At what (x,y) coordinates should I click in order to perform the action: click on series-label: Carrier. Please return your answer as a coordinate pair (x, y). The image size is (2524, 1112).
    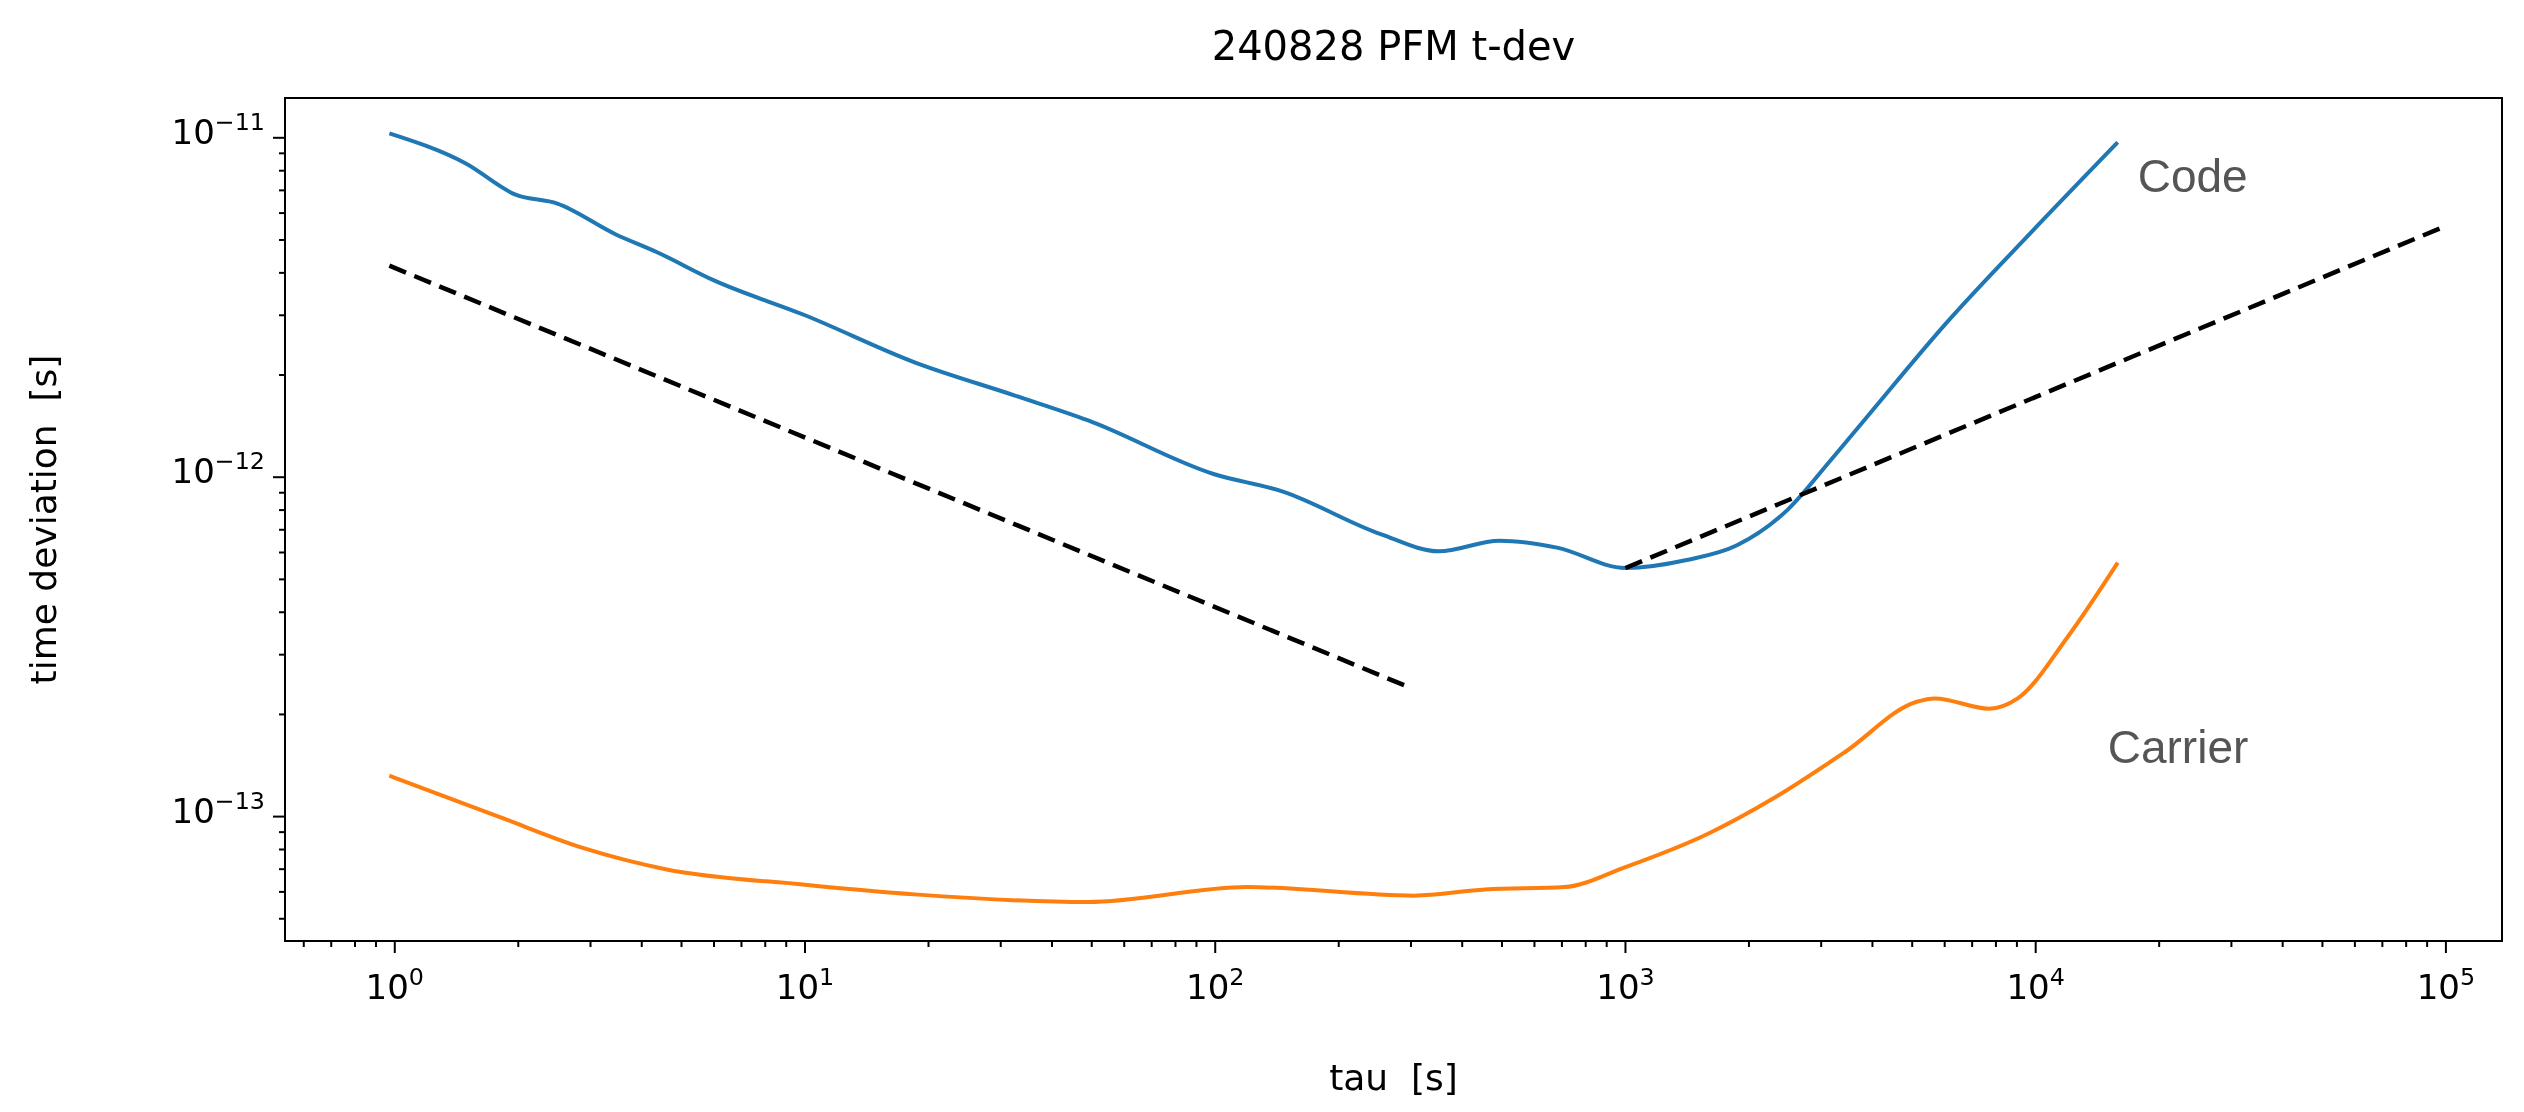
    Looking at the image, I should click on (2178, 746).